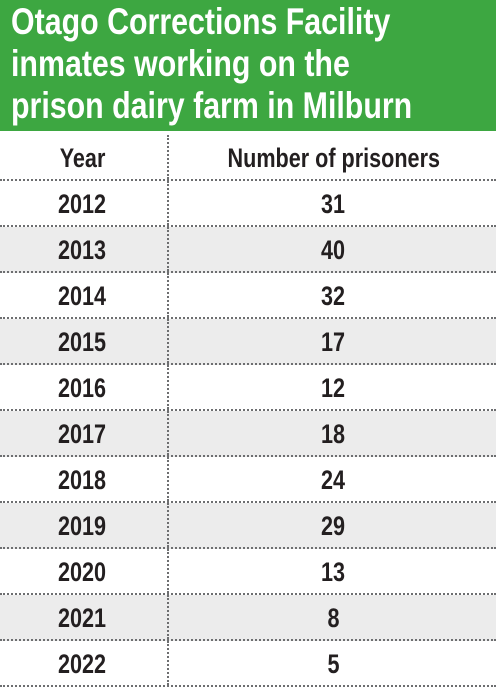 This screenshot has width=496, height=687. I want to click on table-row: 2016 12, so click(248, 388).